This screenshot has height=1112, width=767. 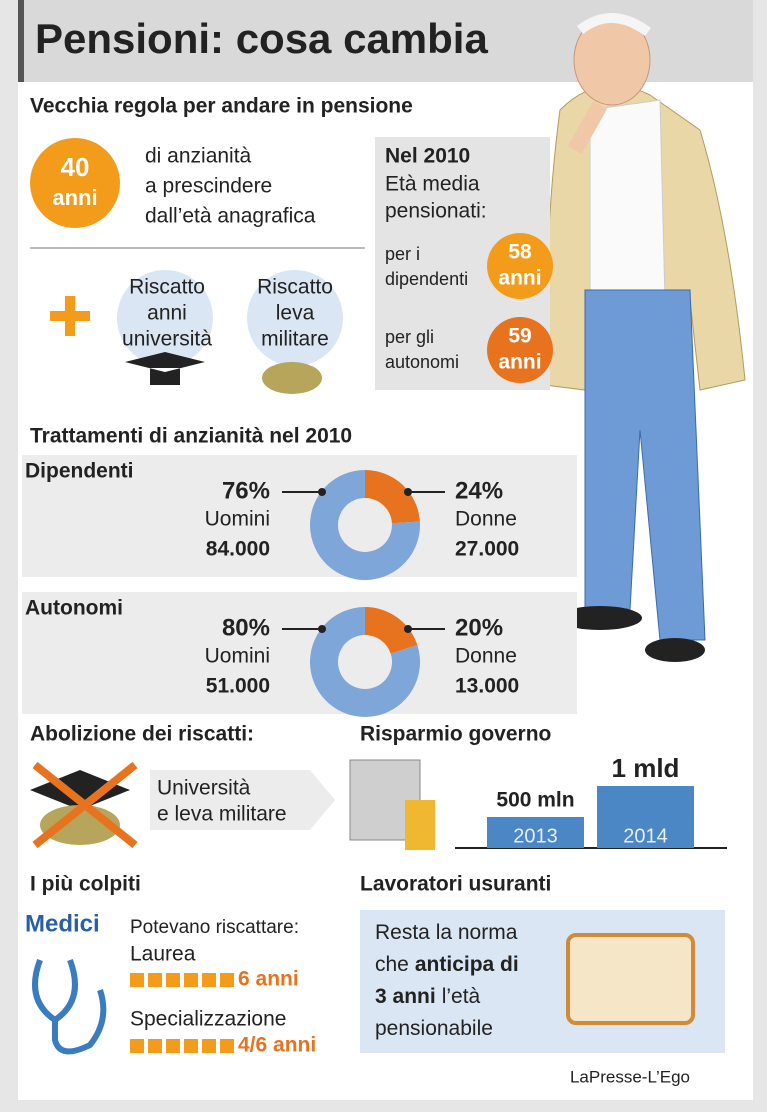 I want to click on text: Resta la norma, so click(x=446, y=932).